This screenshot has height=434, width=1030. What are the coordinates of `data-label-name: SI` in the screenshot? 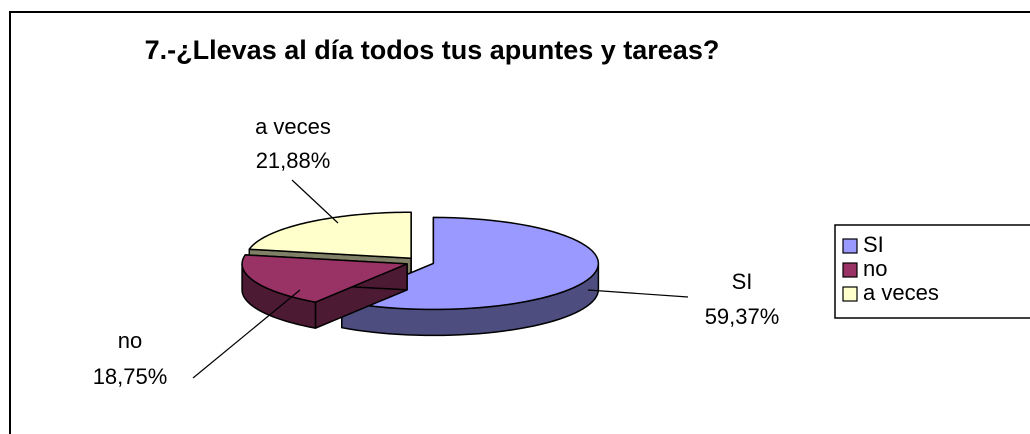 It's located at (742, 281).